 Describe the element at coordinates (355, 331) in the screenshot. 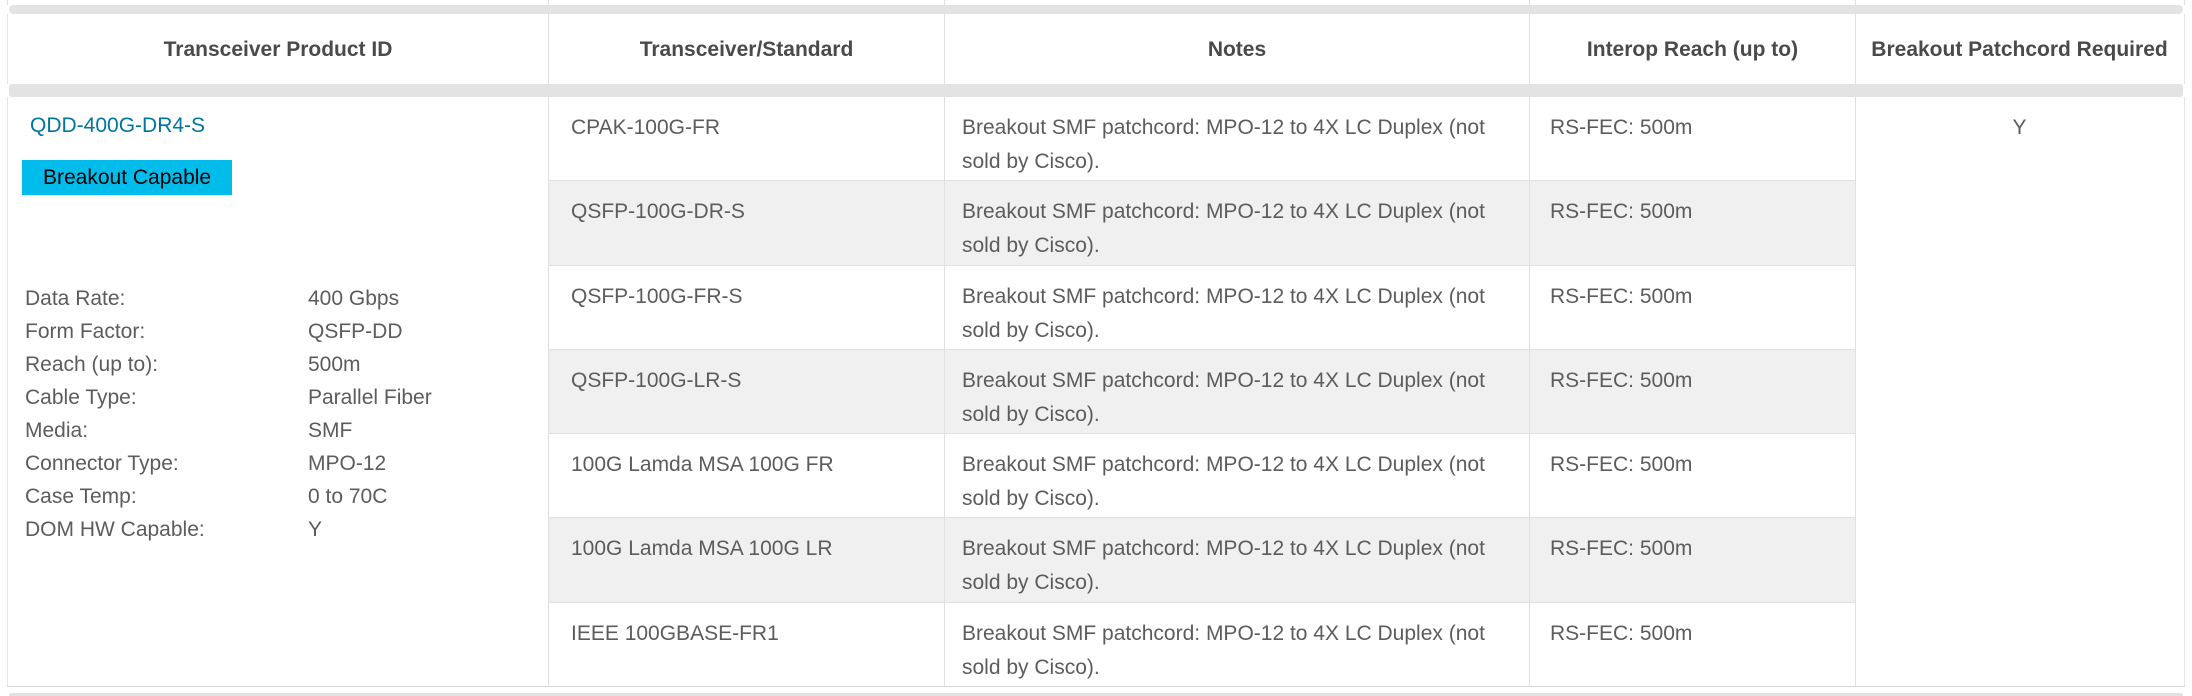

I see `spec-value: QSFP-DD` at that location.